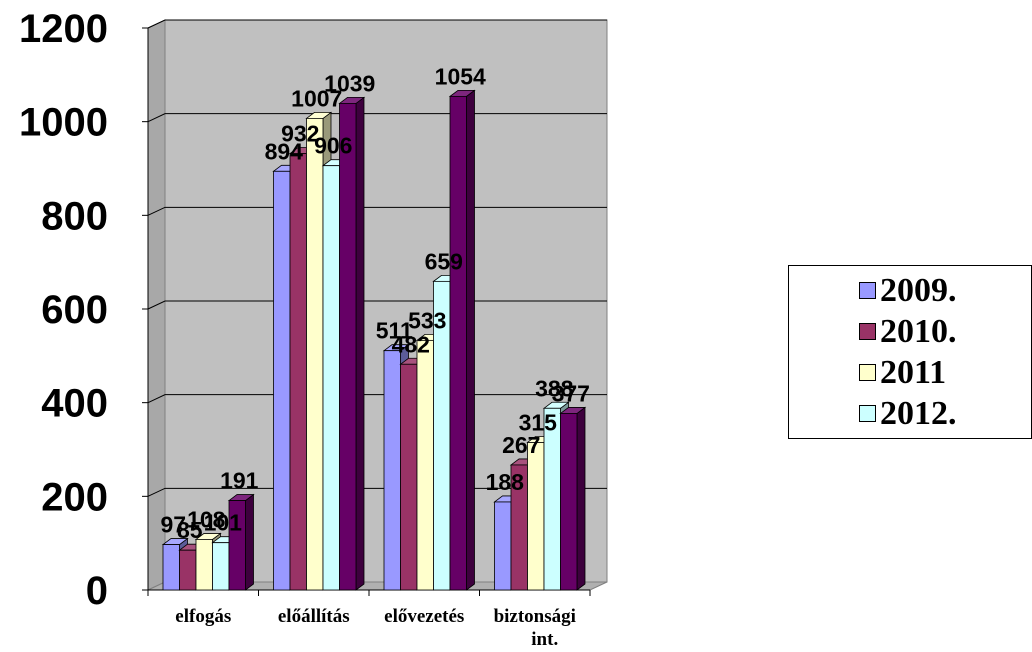 The width and height of the screenshot is (1032, 652). Describe the element at coordinates (97, 591) in the screenshot. I see `y-tick-label: 0` at that location.